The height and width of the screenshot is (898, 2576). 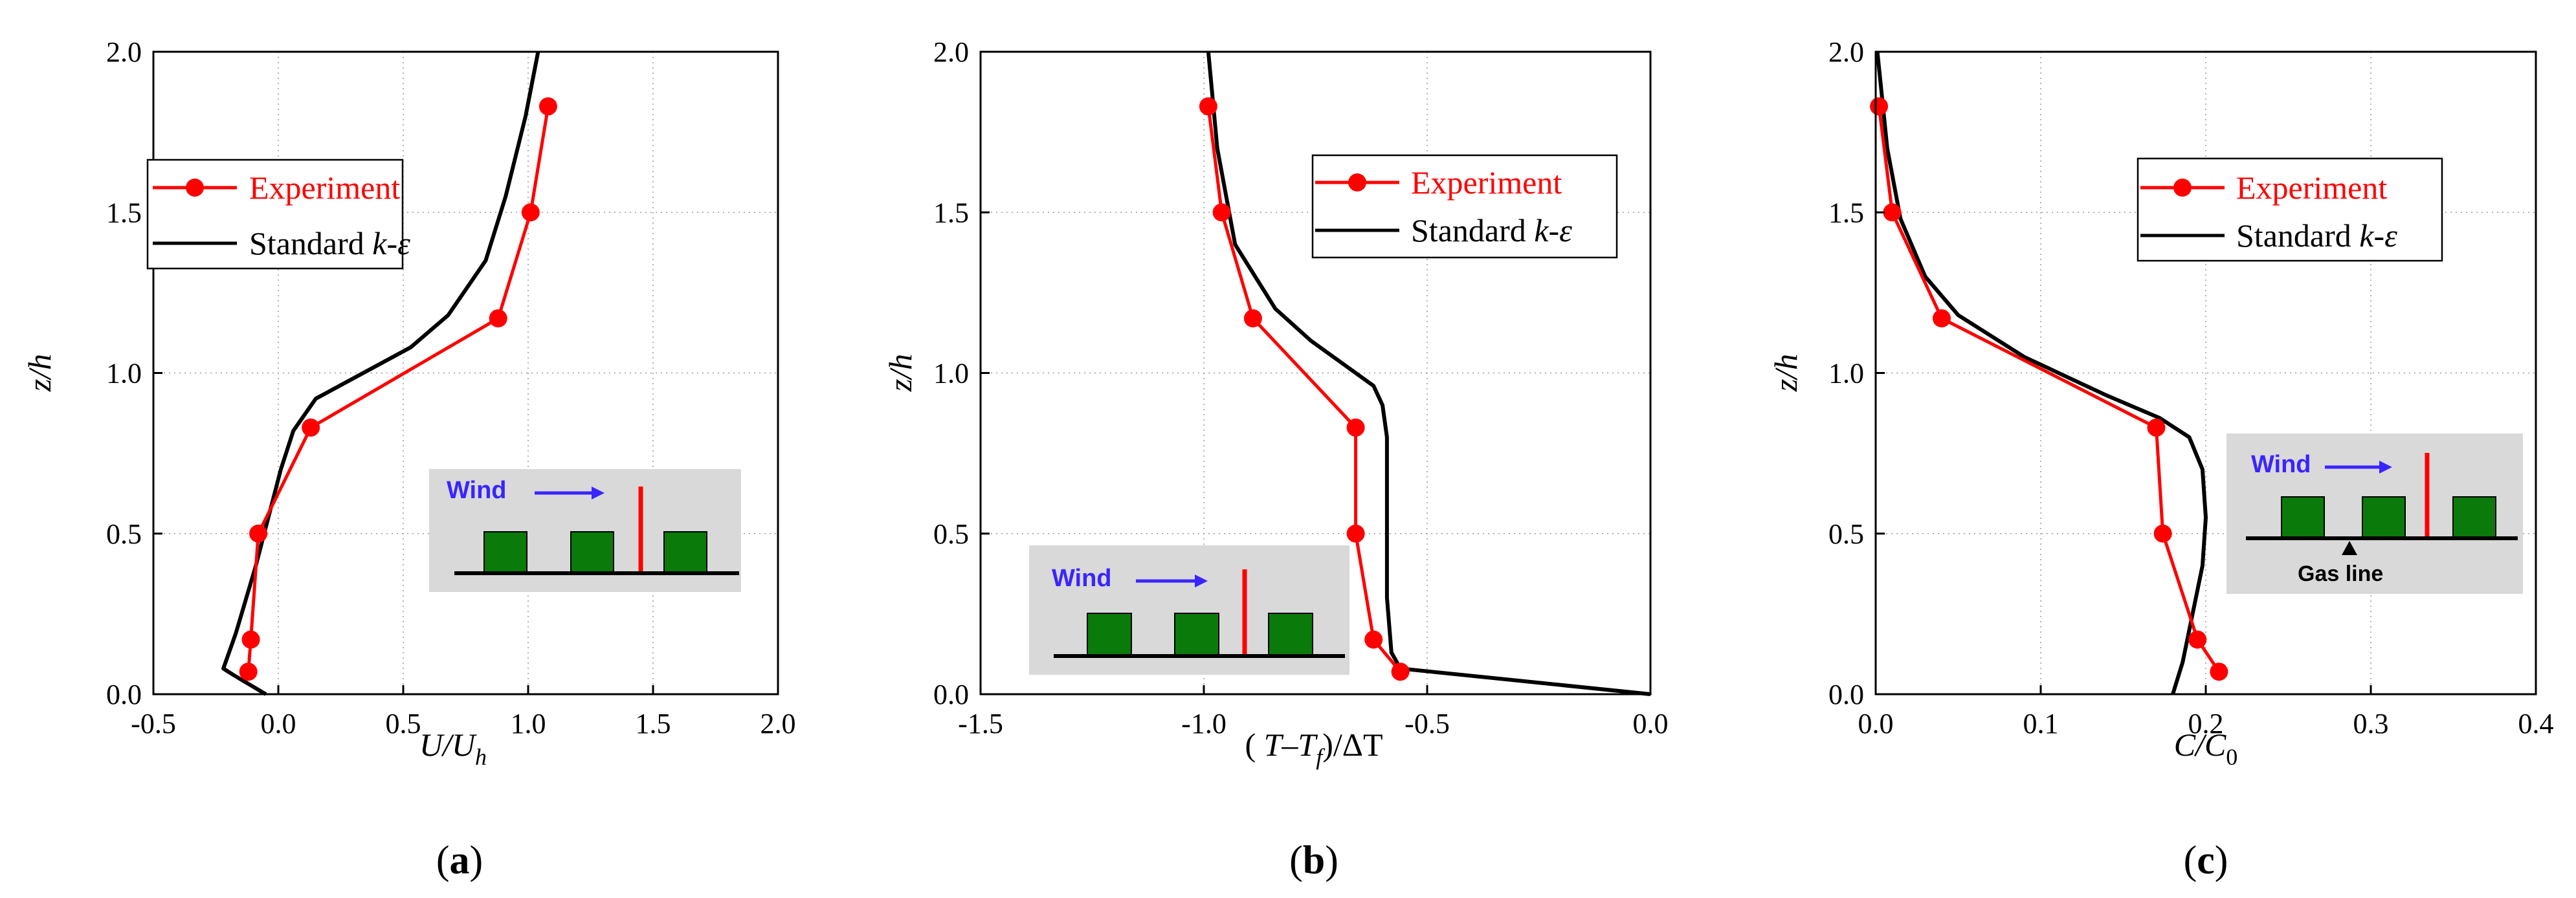 What do you see at coordinates (275, 214) in the screenshot?
I see `panel-a-legend-box` at bounding box center [275, 214].